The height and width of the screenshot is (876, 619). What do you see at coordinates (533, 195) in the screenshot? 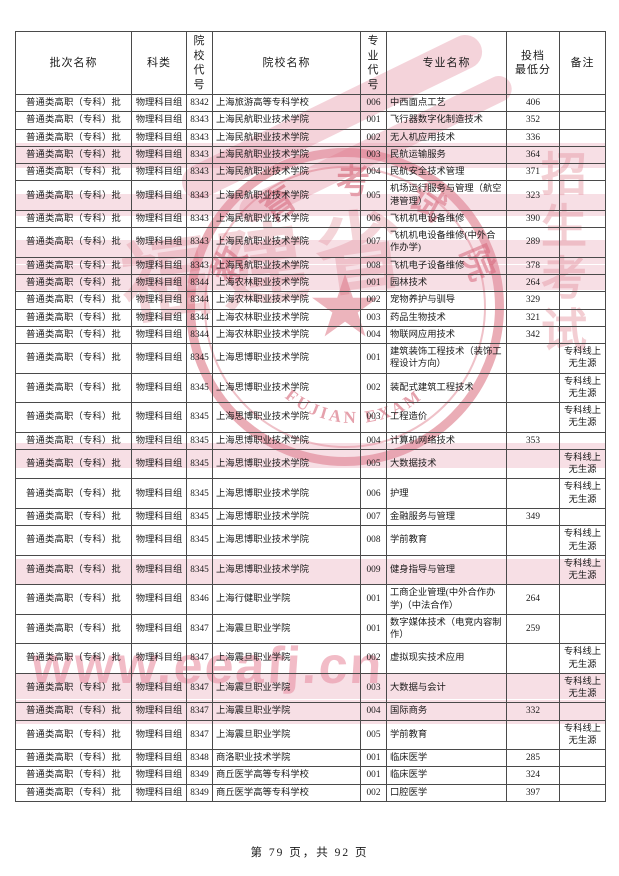
I see `cell-min-score: 323` at bounding box center [533, 195].